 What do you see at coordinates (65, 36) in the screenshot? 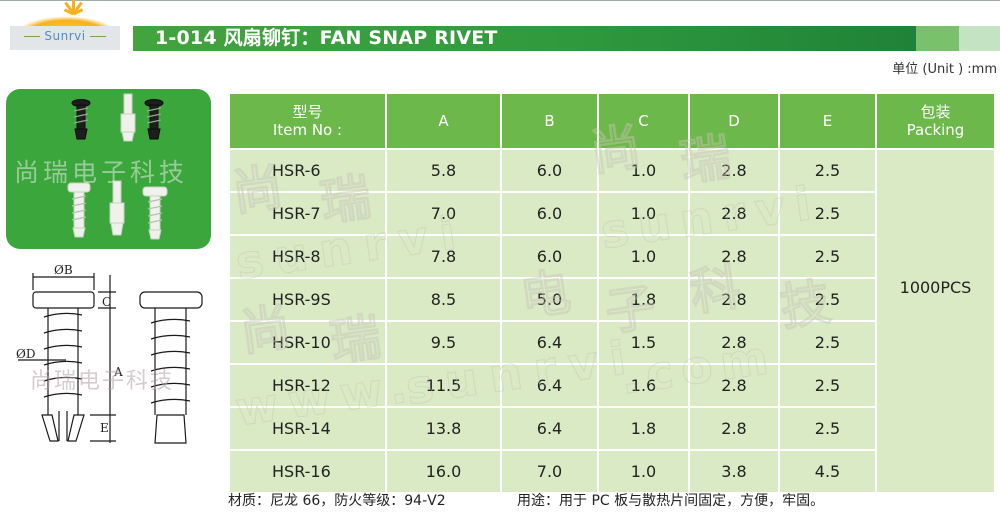
I see `logo-text: Sunrvi` at bounding box center [65, 36].